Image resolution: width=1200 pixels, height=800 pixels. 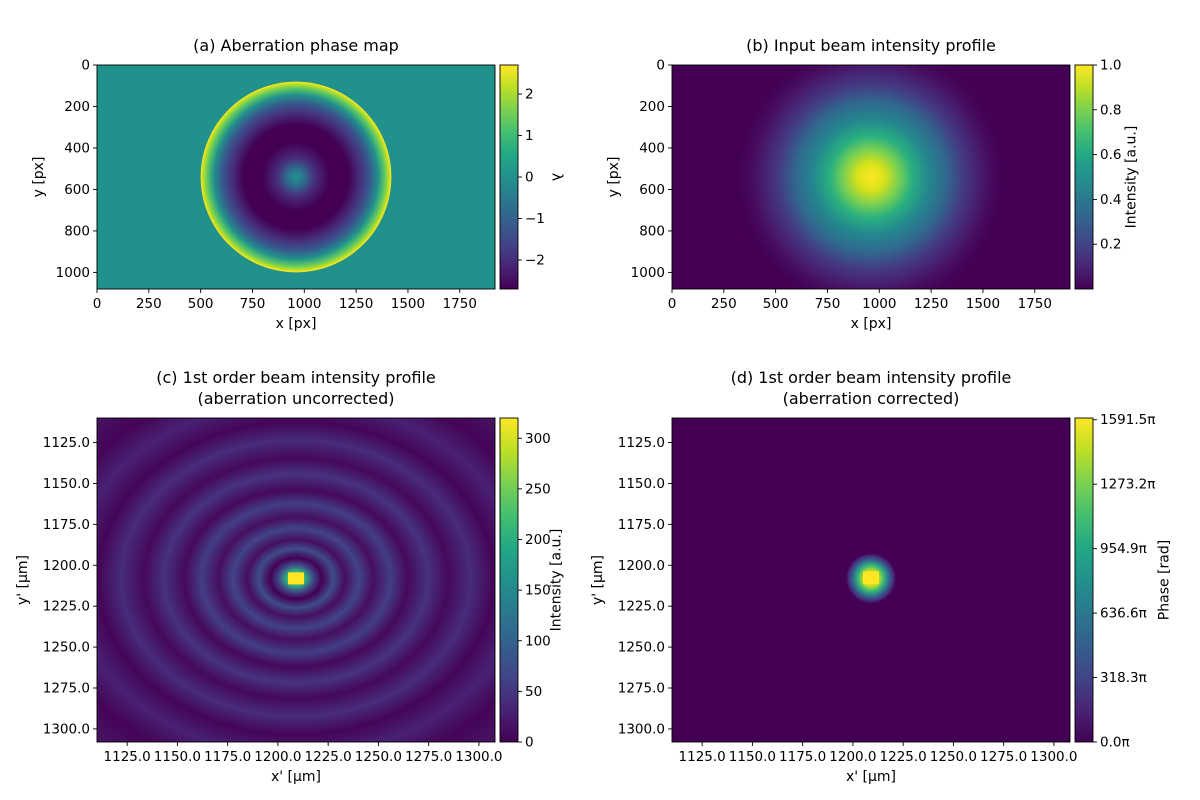 What do you see at coordinates (529, 743) in the screenshot?
I see `colorbar-tick-label: 0` at bounding box center [529, 743].